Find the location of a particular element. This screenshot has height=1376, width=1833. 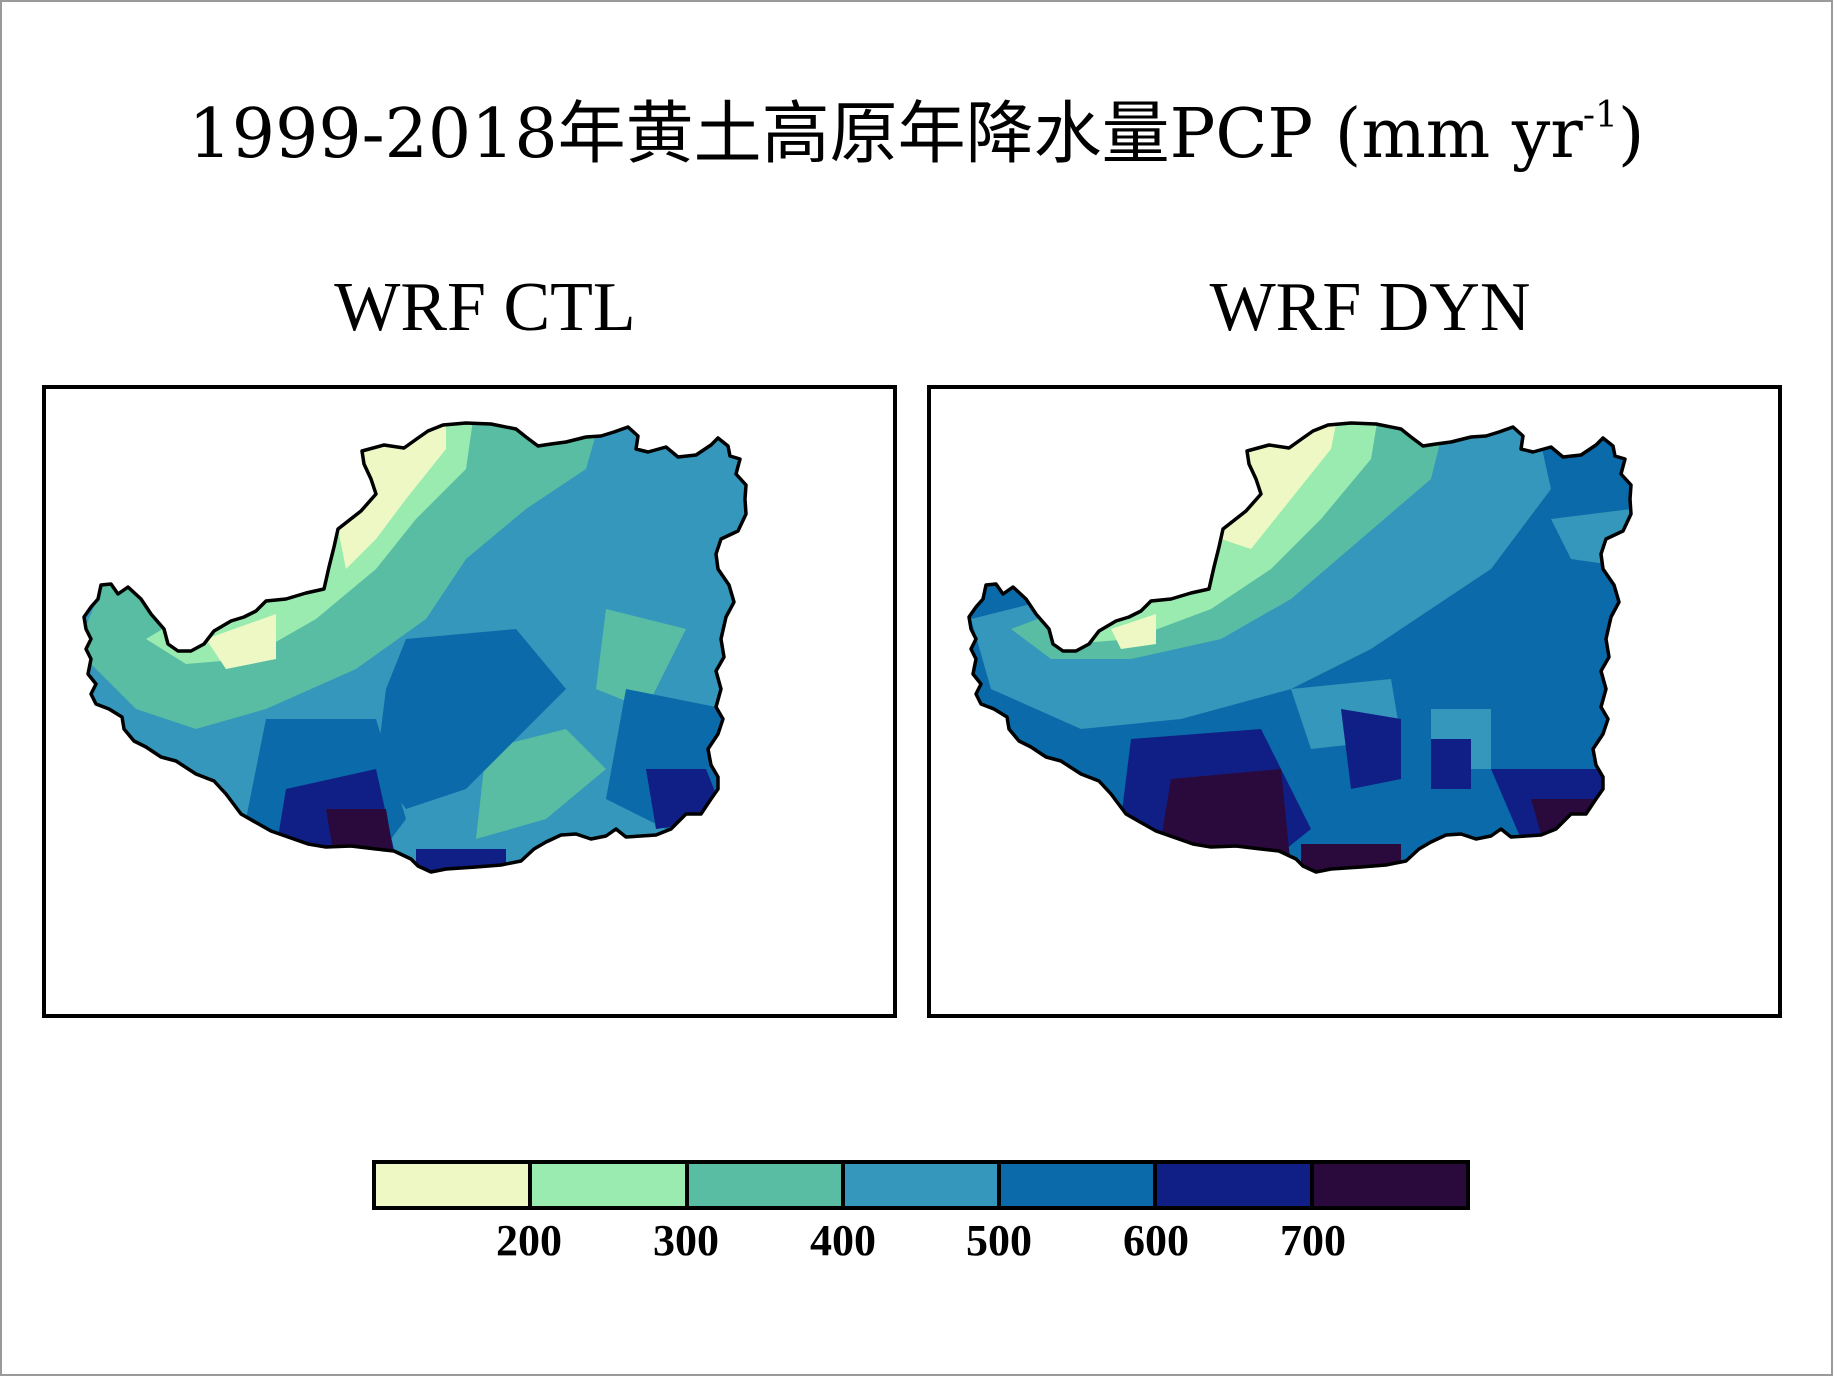

colorbar-tick-label: 400 is located at coordinates (843, 1240).